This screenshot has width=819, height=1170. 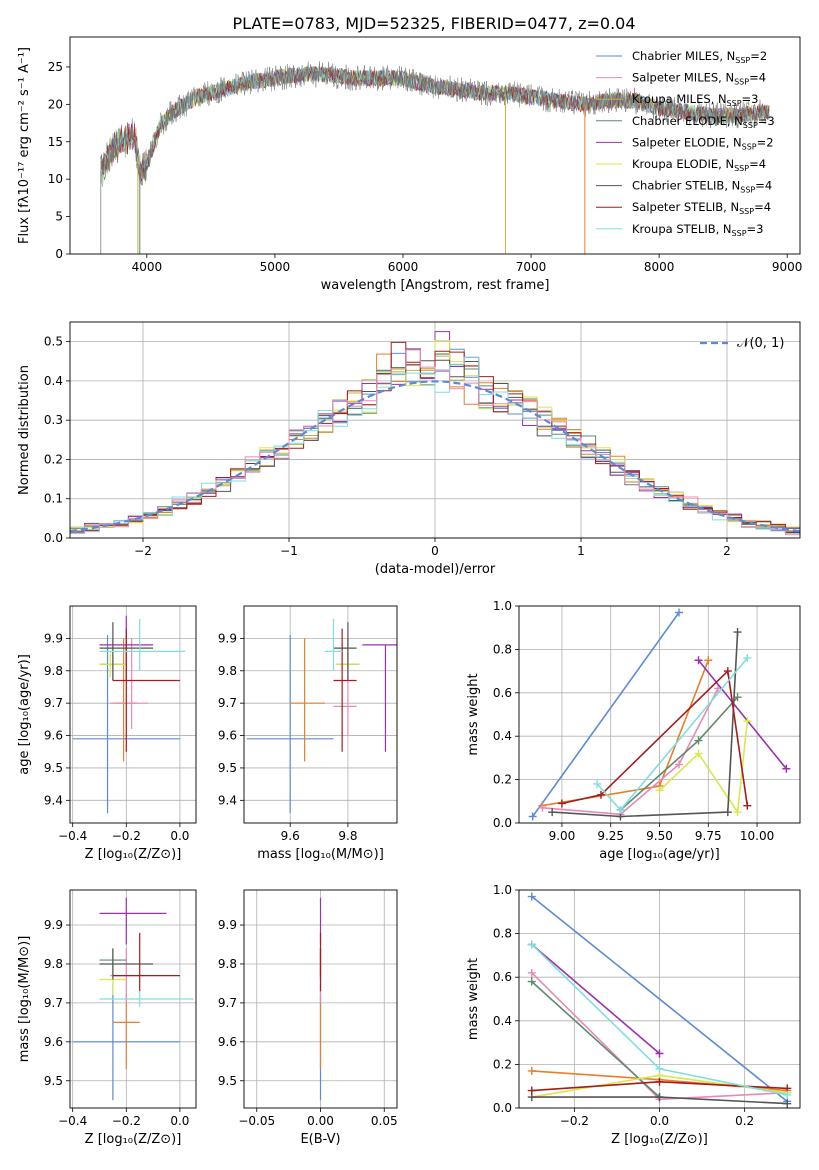 What do you see at coordinates (289, 551) in the screenshot?
I see `x-tick-label: −1` at bounding box center [289, 551].